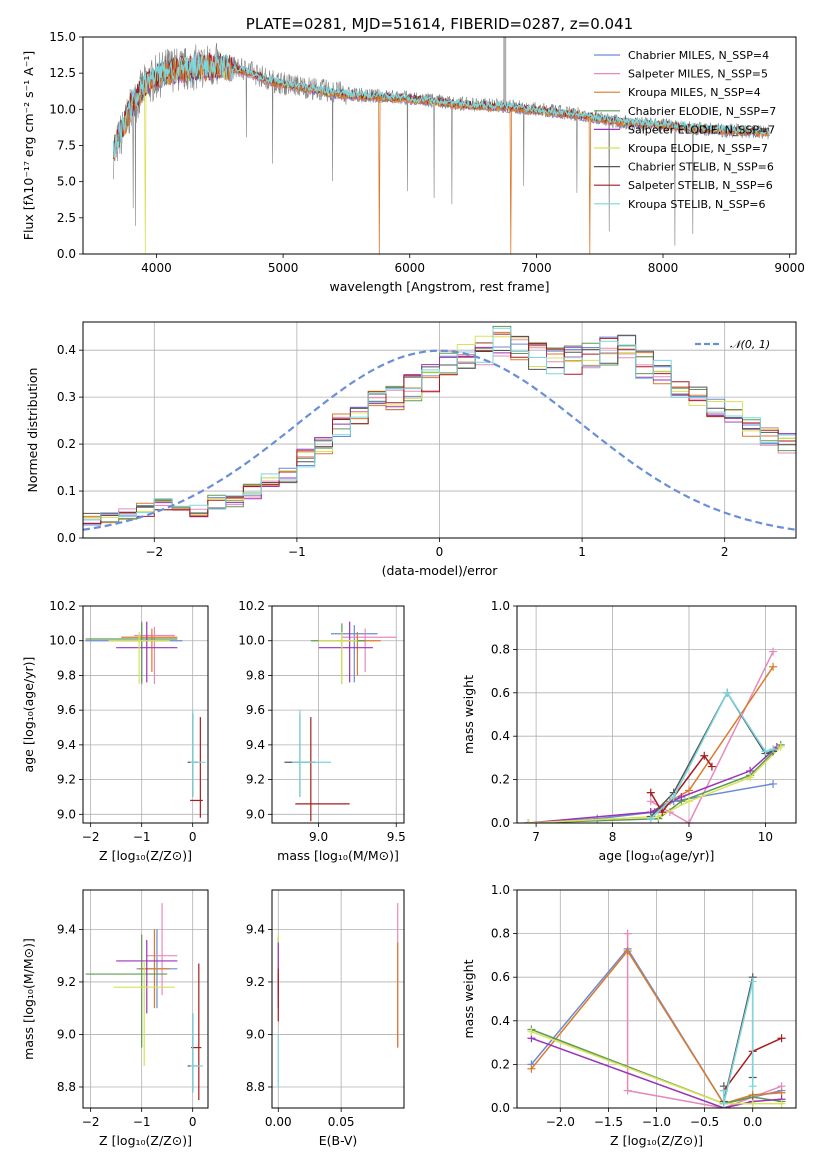 This screenshot has width=819, height=1170. I want to click on x-tick-label: −0.5, so click(704, 1122).